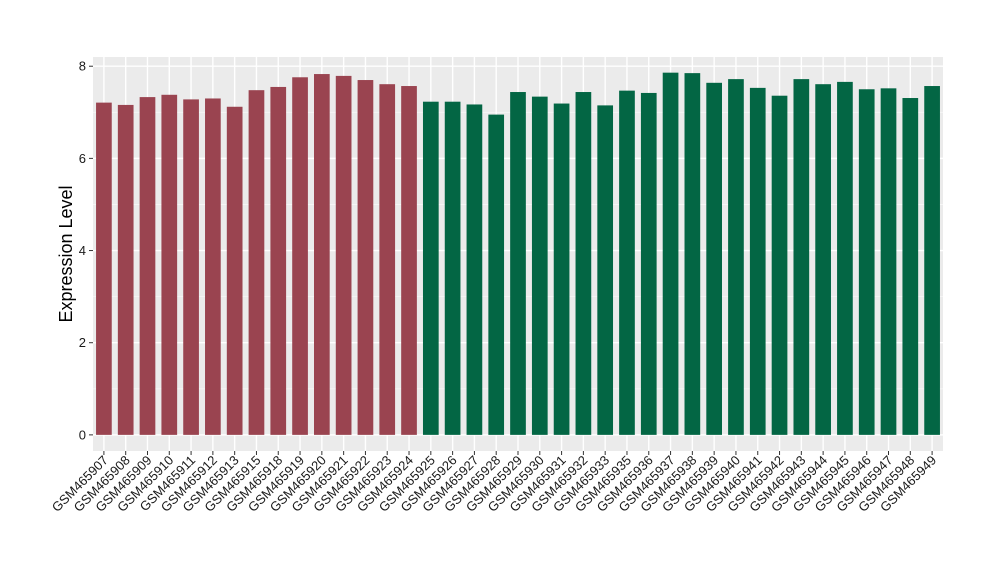 The height and width of the screenshot is (580, 1000). Describe the element at coordinates (234, 270) in the screenshot. I see `bar-GSM465913` at that location.